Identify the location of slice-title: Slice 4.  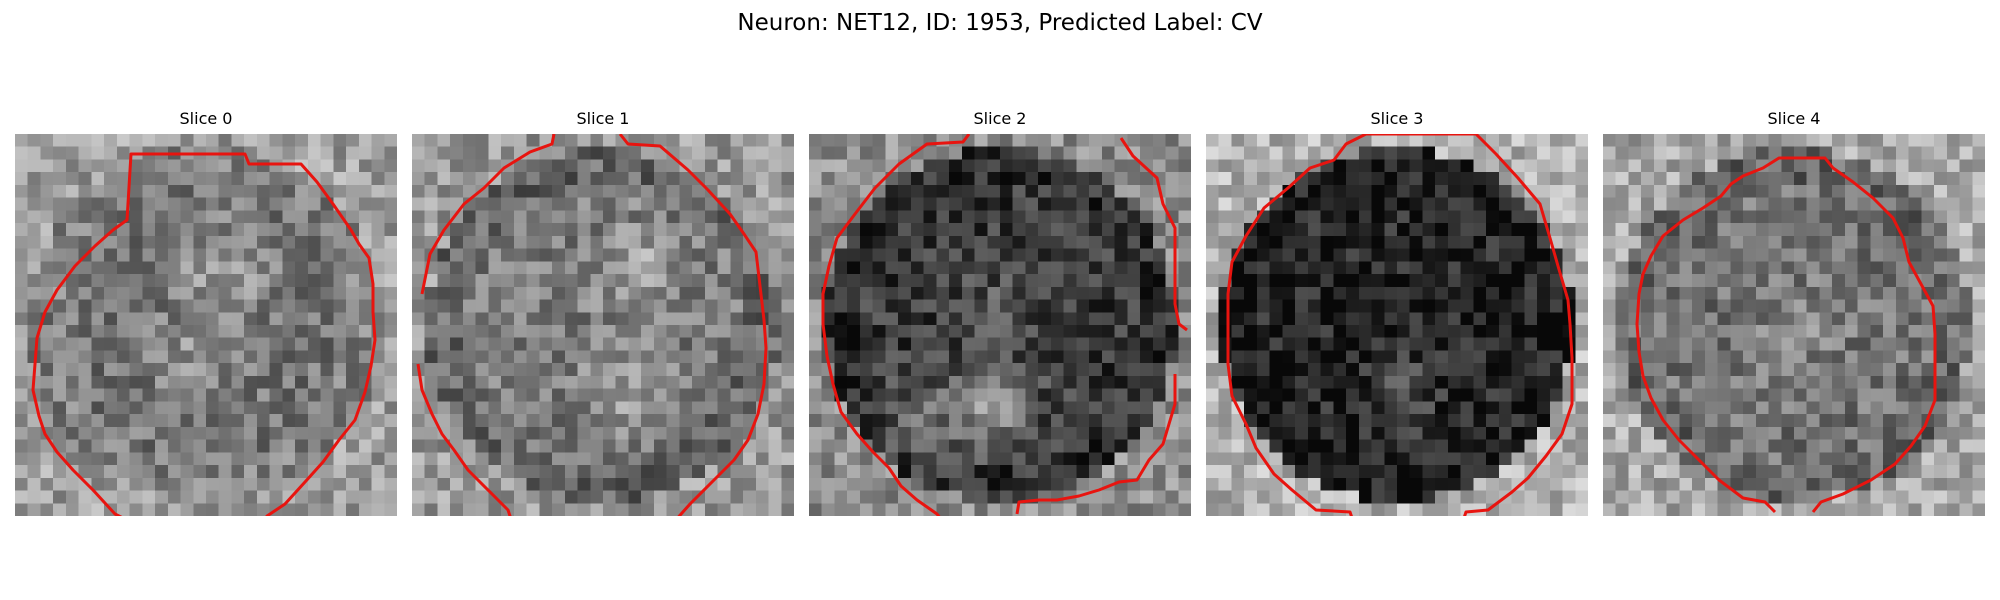
(1794, 118).